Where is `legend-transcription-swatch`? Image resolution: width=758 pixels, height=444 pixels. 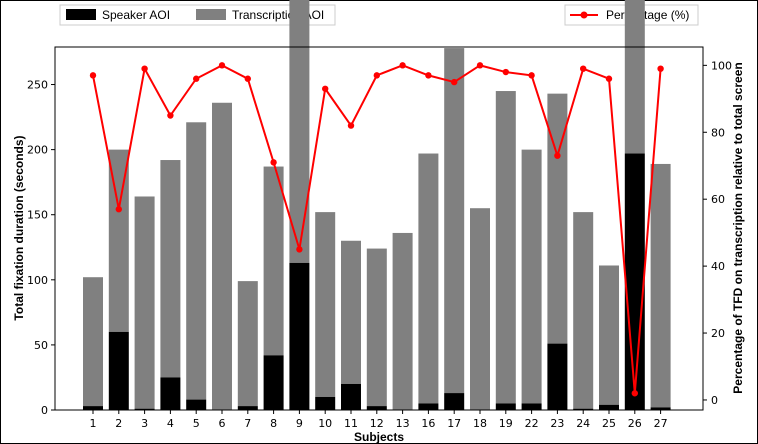
legend-transcription-swatch is located at coordinates (211, 14).